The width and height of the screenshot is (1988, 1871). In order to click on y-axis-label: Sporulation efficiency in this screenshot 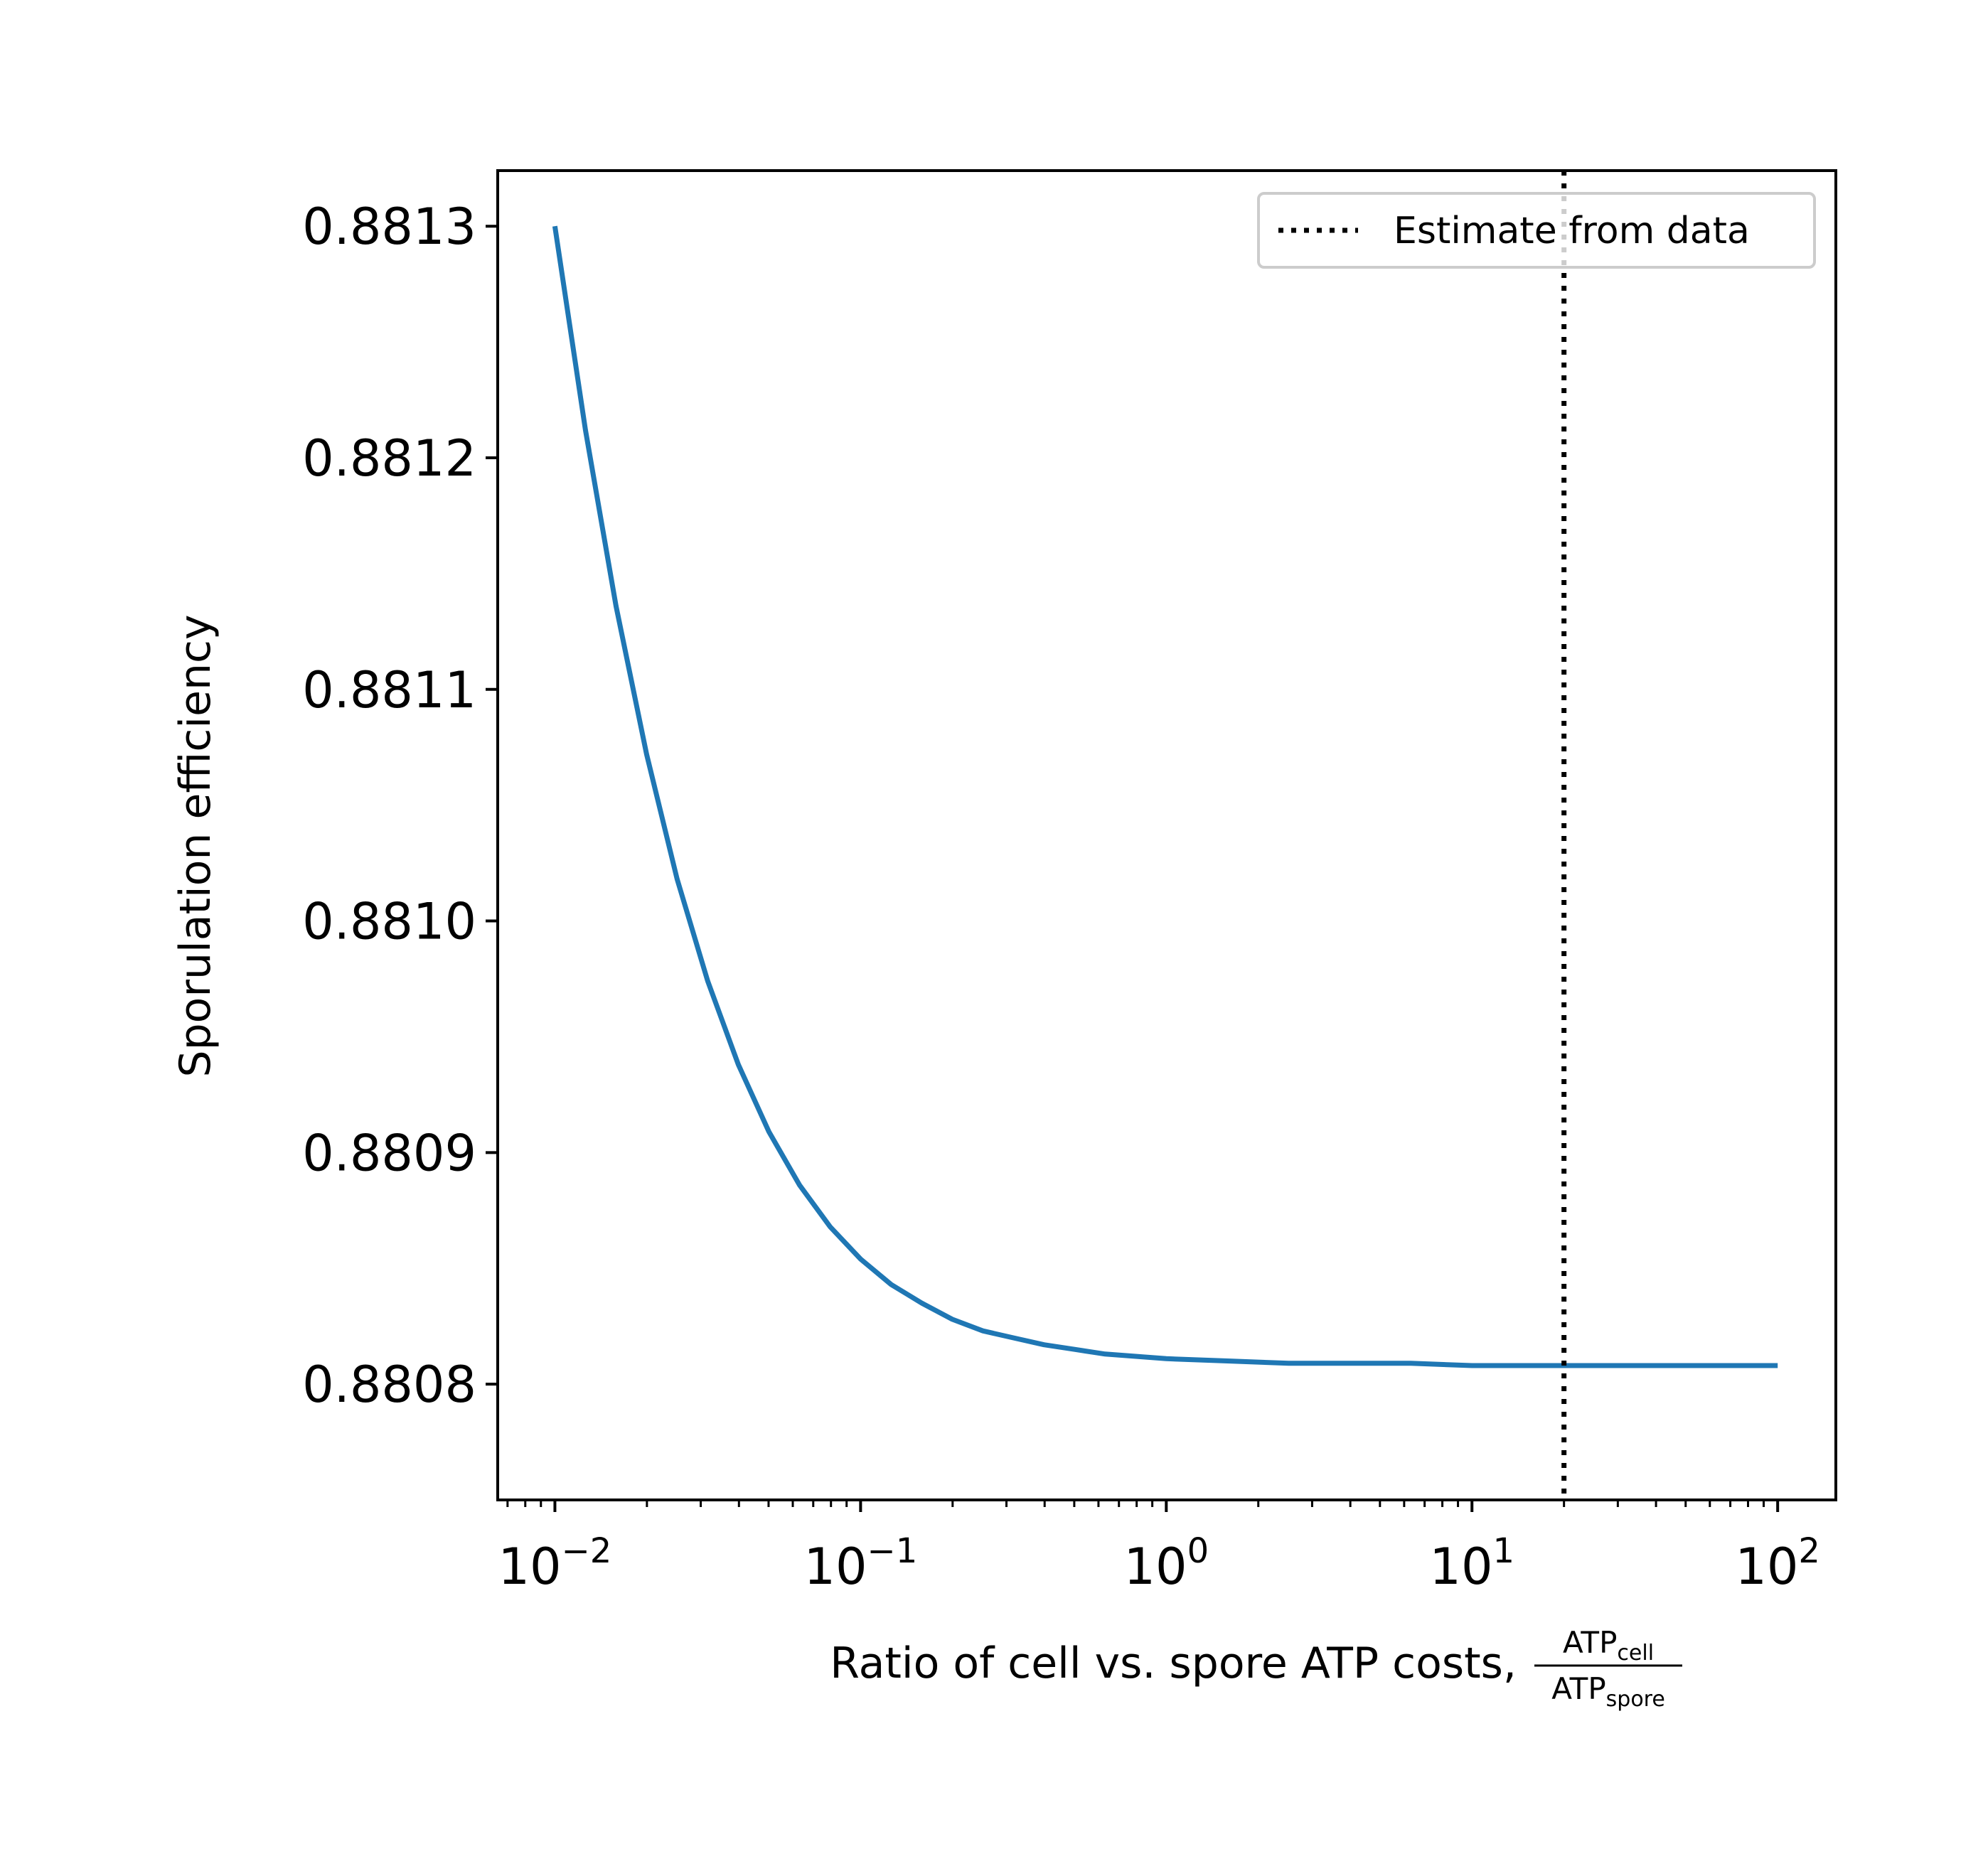, I will do `click(196, 846)`.